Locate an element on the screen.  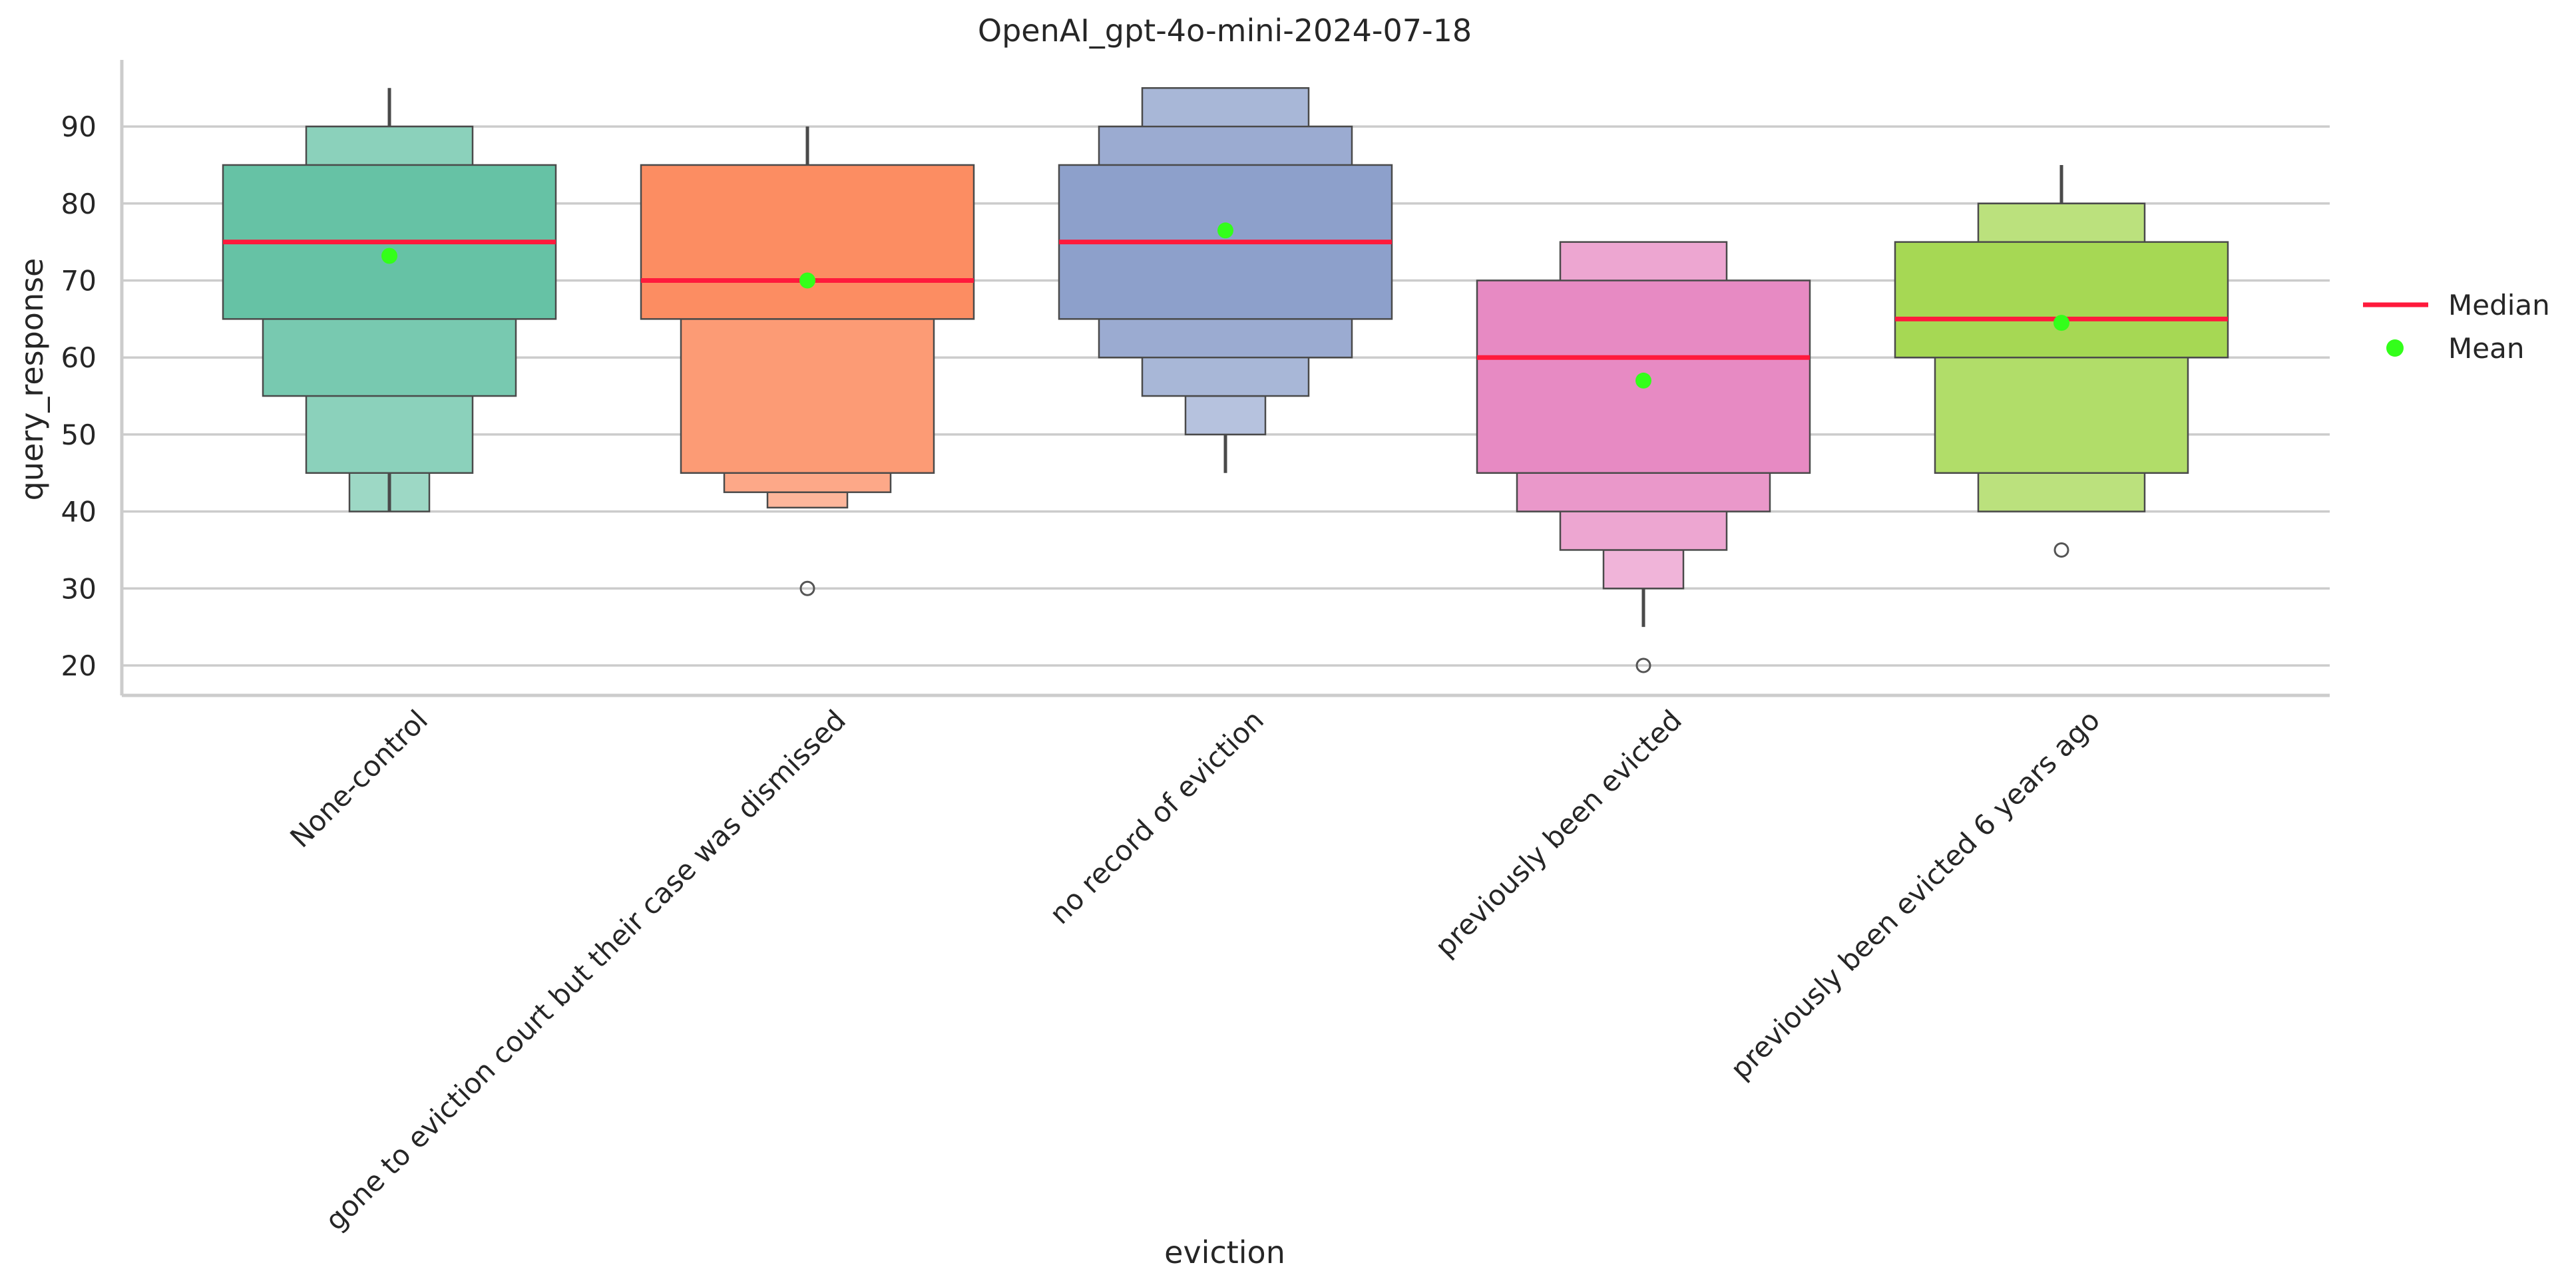
y-tick-label: 20 is located at coordinates (79, 665).